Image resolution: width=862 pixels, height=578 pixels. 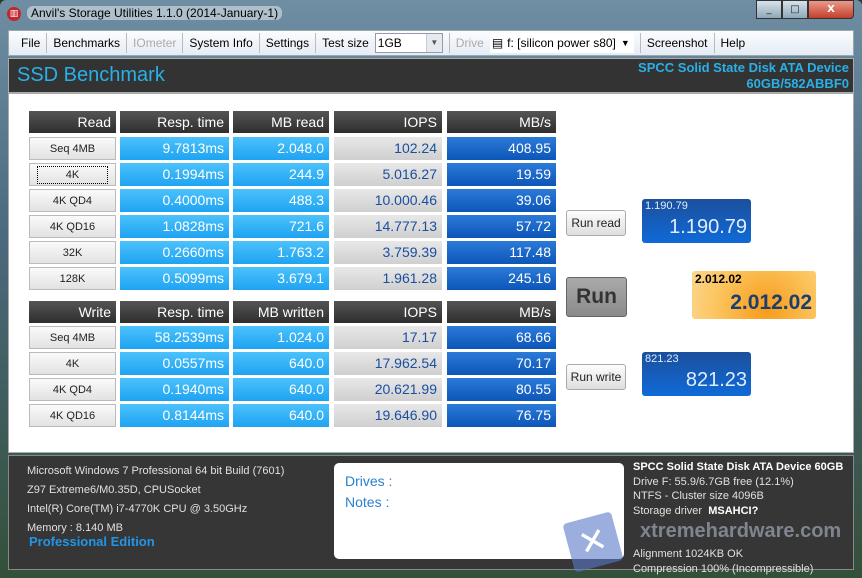 I want to click on write-cell: 20.621.99, so click(x=388, y=389).